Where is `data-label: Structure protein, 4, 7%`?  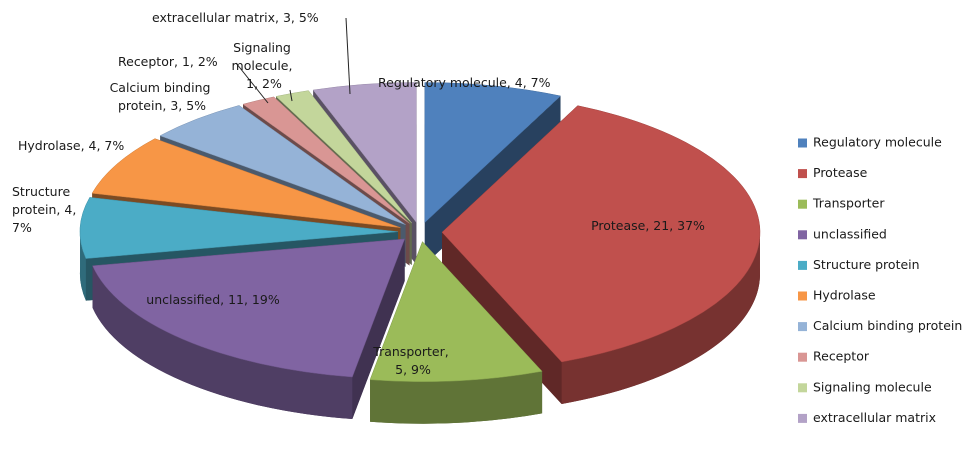 data-label: Structure protein, 4, 7% is located at coordinates (46, 209).